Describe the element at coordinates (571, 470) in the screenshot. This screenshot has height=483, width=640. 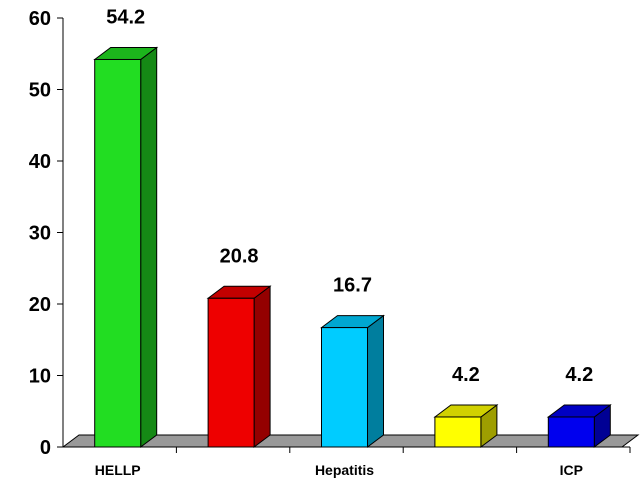
I see `x-tick-label: ICP` at that location.